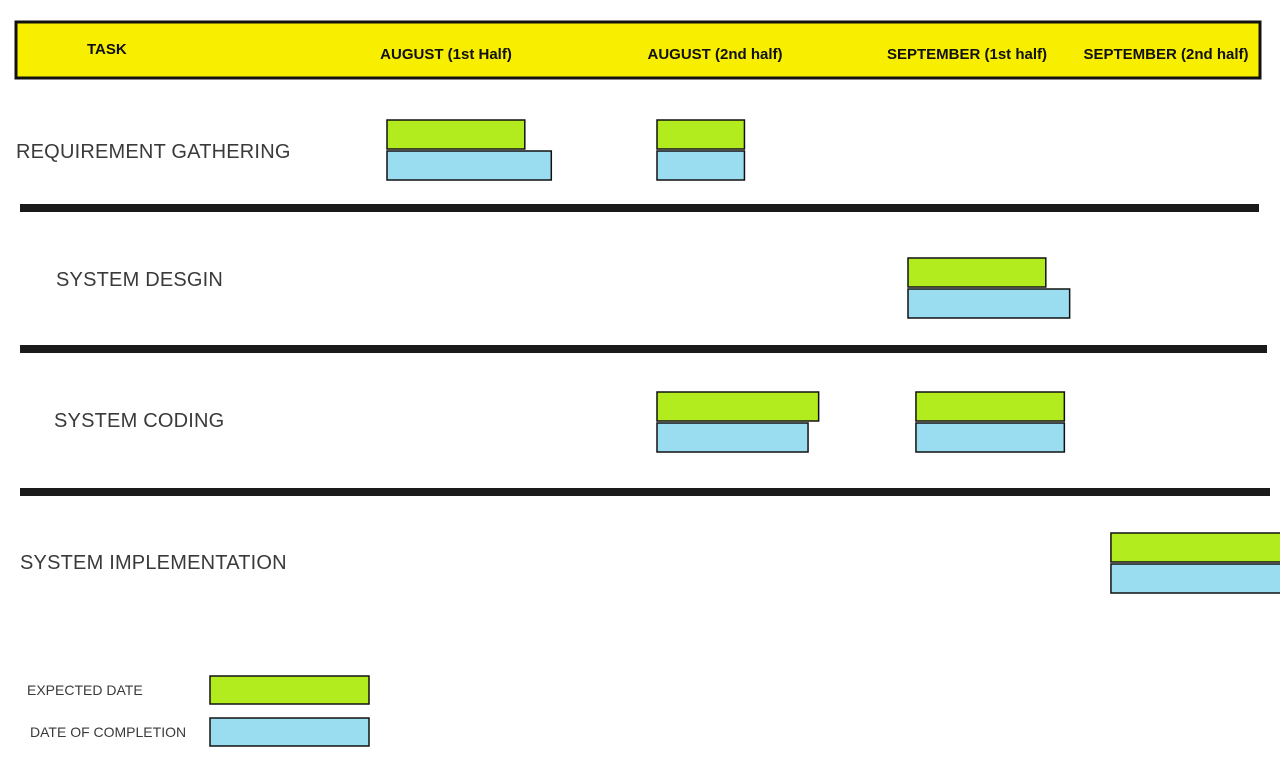 This screenshot has width=1280, height=765. What do you see at coordinates (107, 49) in the screenshot?
I see `task-column-header: TASK` at bounding box center [107, 49].